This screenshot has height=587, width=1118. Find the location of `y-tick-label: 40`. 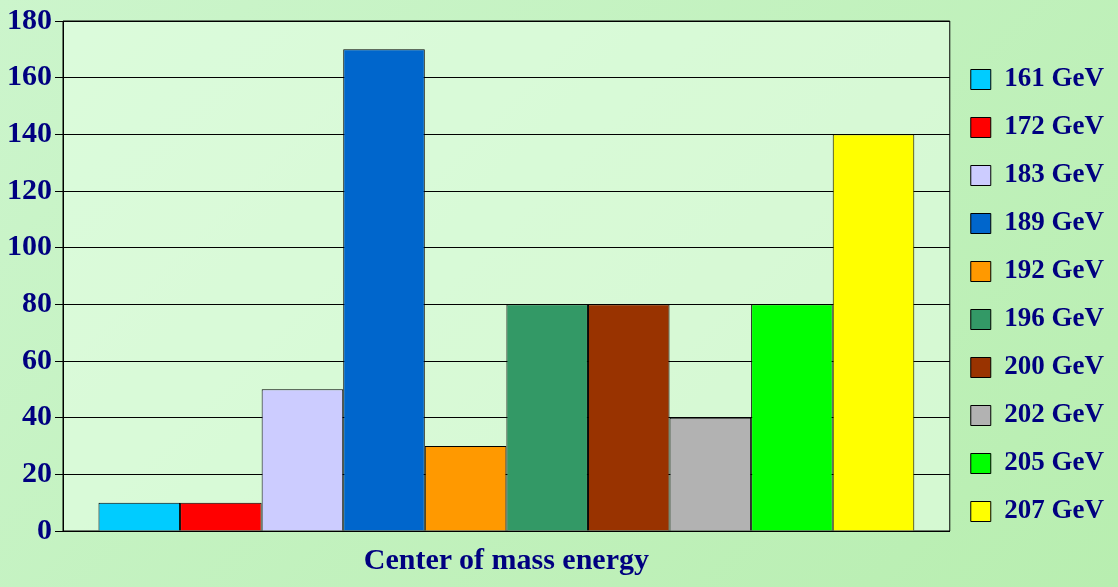

y-tick-label: 40 is located at coordinates (37, 415).